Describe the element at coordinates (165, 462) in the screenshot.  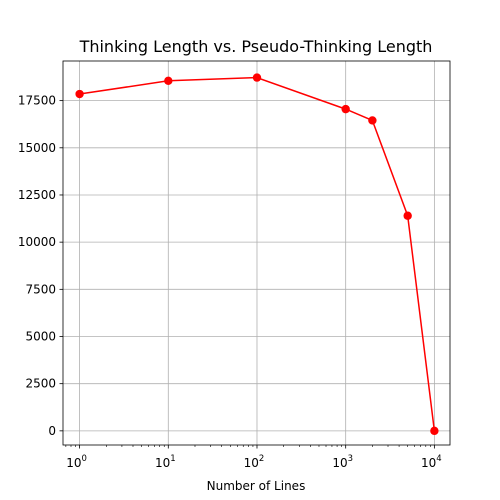
I see `x-tick-label-1: 10¹` at that location.